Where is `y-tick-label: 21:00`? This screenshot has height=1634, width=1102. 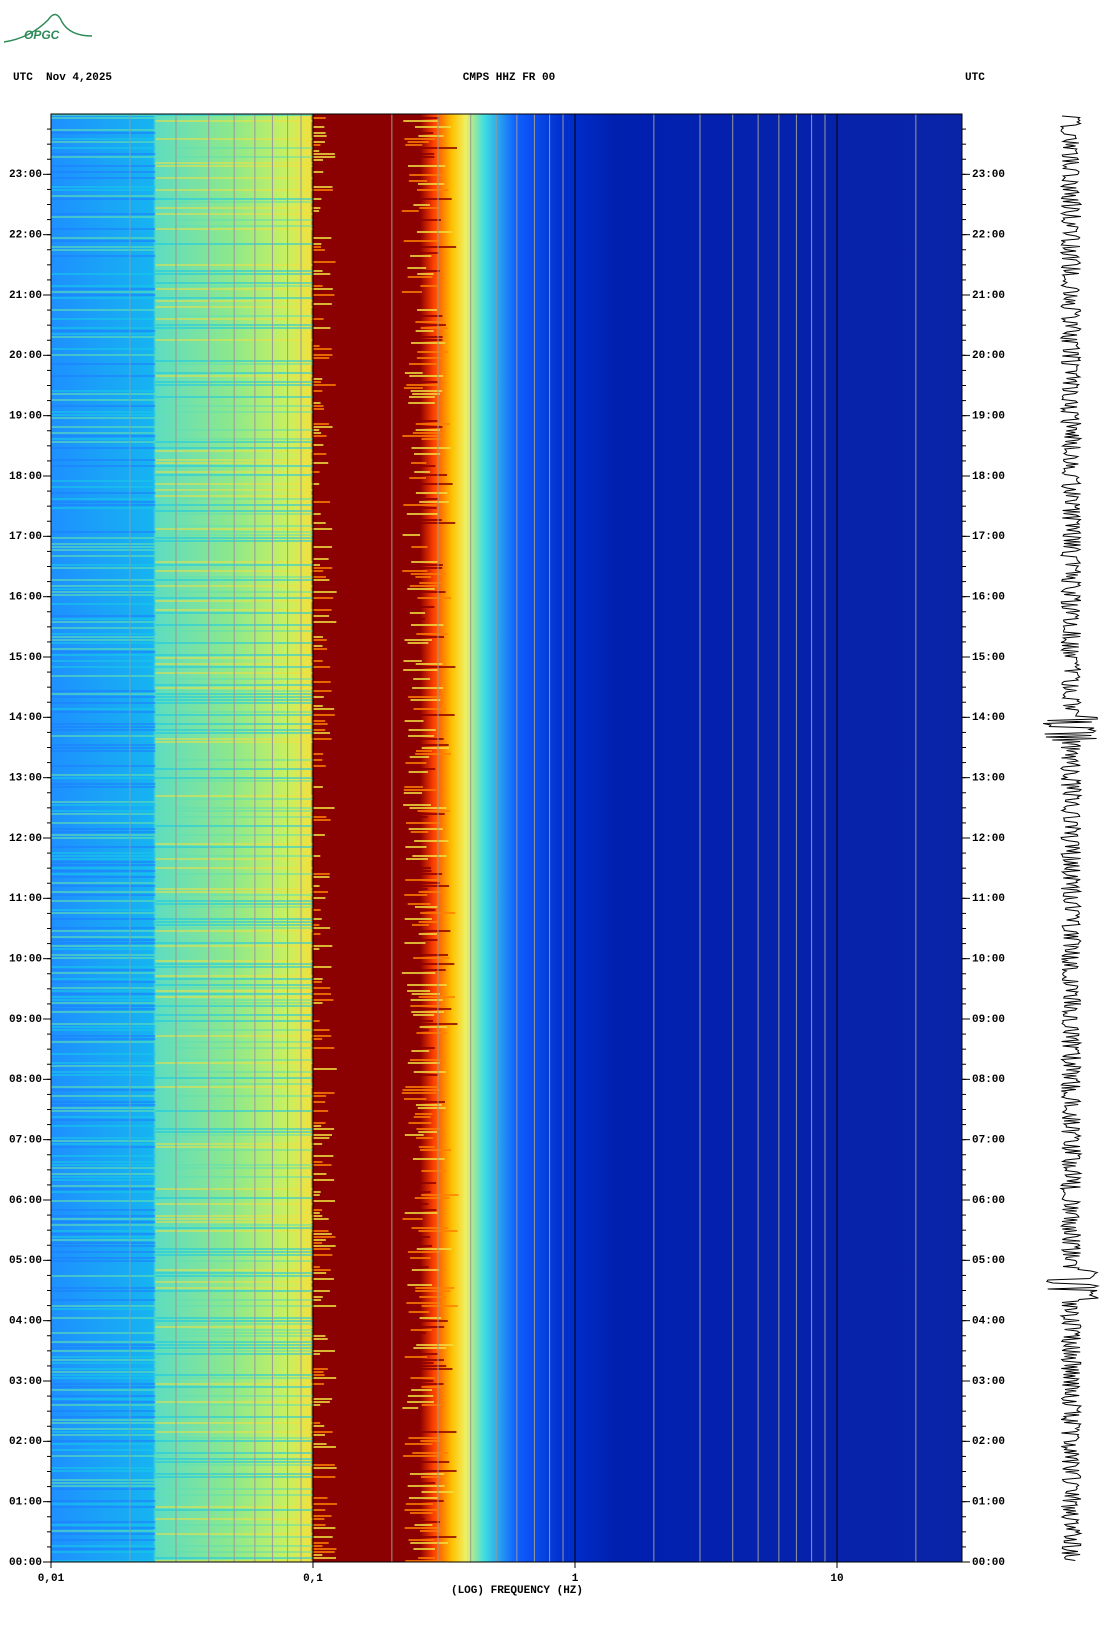 y-tick-label: 21:00 is located at coordinates (25, 296).